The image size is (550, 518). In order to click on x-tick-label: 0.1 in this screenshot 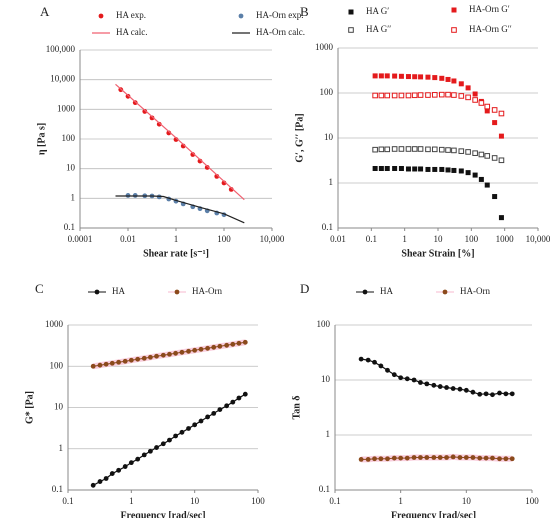, I will do `click(371, 239)`.